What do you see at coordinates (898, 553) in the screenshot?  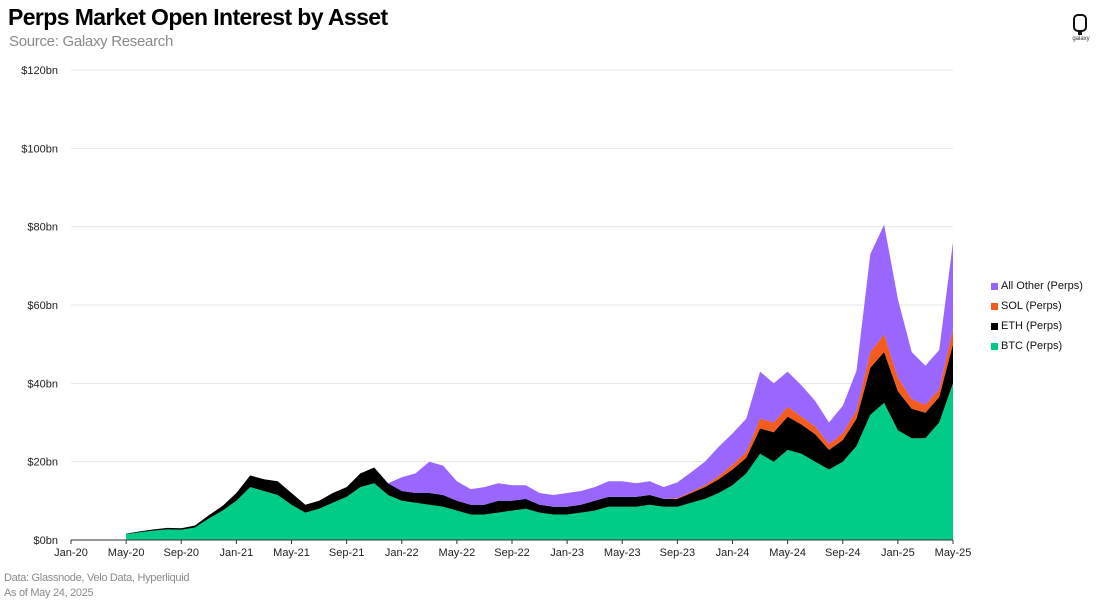 I see `x-tick-label: Jan-25` at bounding box center [898, 553].